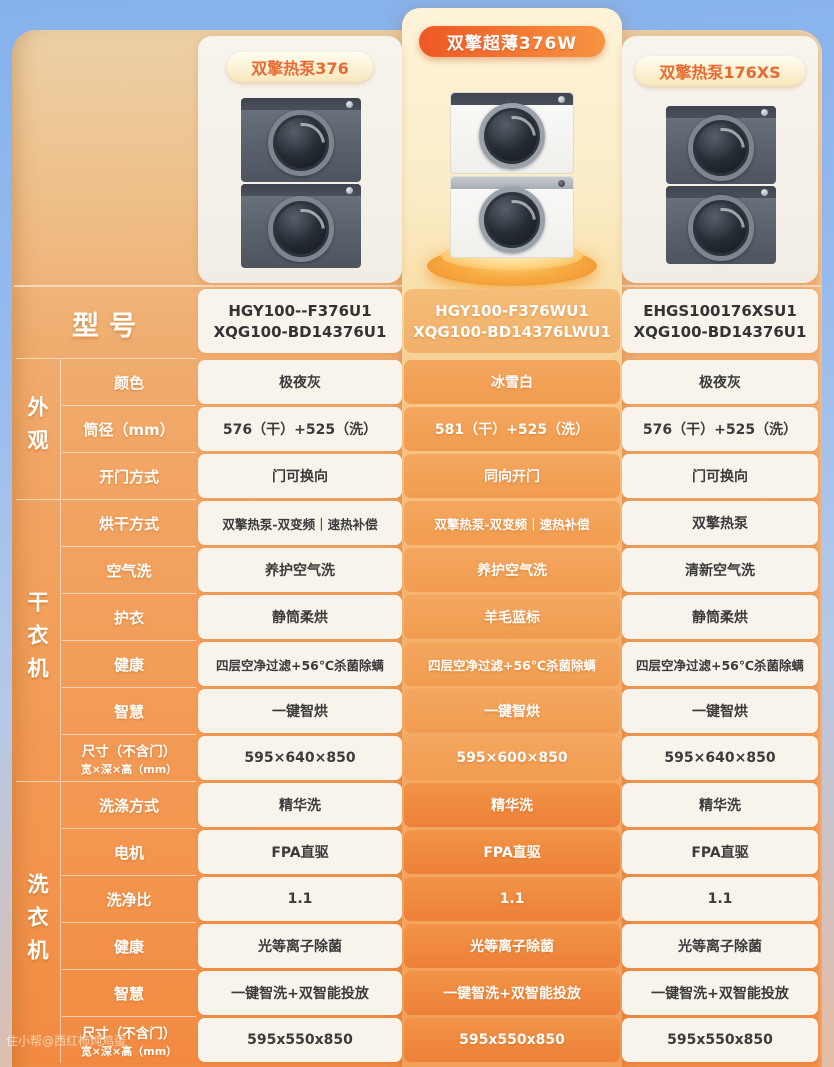 This screenshot has width=834, height=1067. Describe the element at coordinates (720, 310) in the screenshot. I see `model-line: EHGS100176XSU1` at that location.